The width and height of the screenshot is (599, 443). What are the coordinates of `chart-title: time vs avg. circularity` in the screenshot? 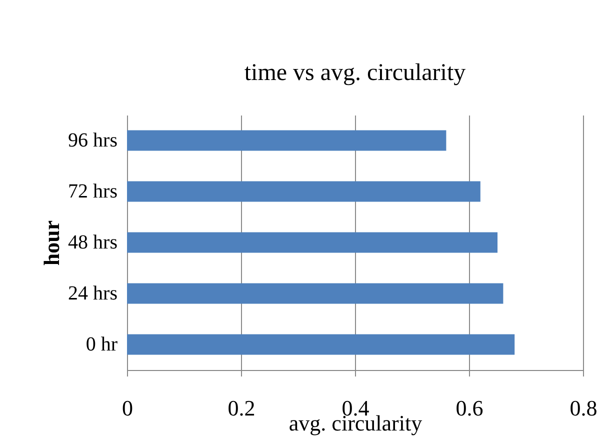 It's located at (355, 73).